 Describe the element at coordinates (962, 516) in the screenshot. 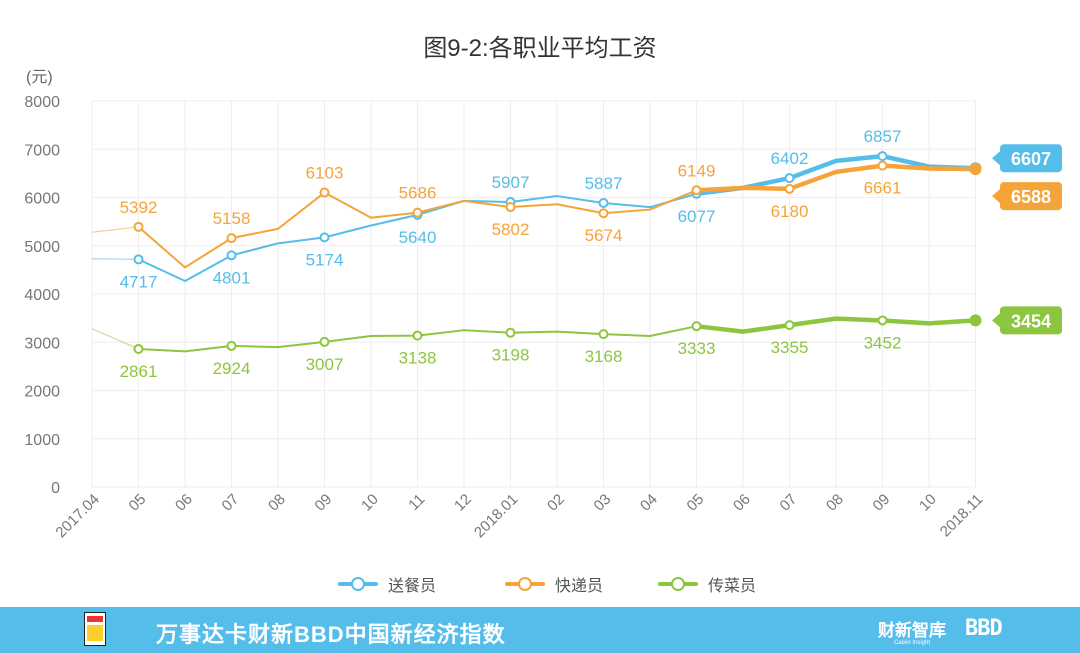

I see `x-tick-label: 2018.11` at that location.